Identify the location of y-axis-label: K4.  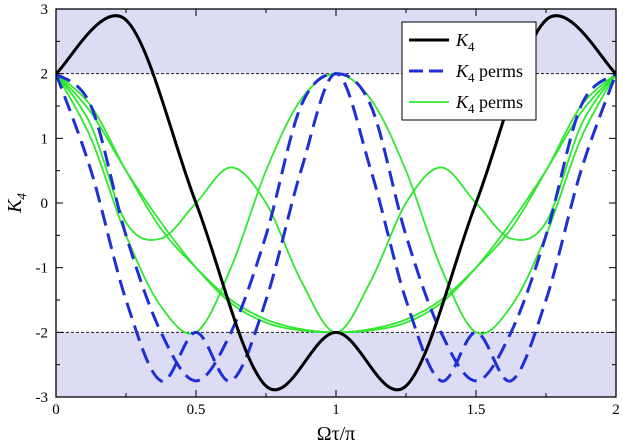
(16, 203).